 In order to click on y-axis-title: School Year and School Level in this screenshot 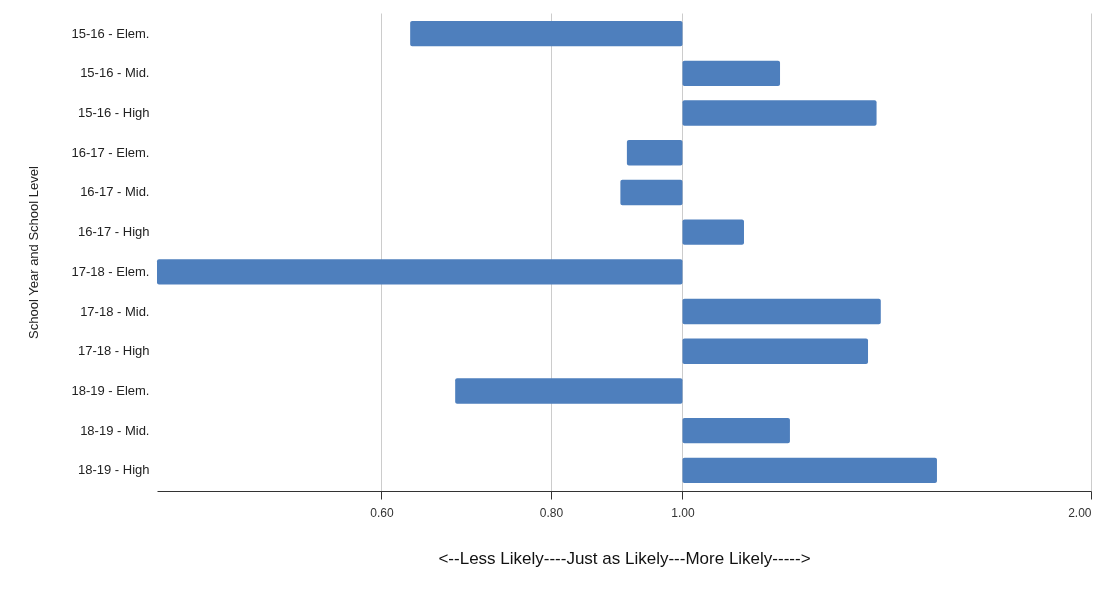, I will do `click(34, 252)`.